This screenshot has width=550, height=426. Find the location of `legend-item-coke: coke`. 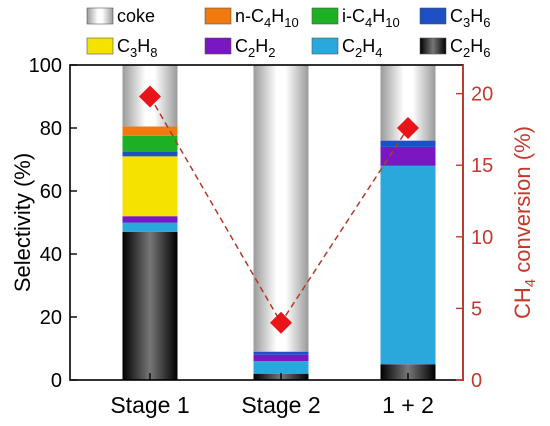

legend-item-coke: coke is located at coordinates (120, 16).